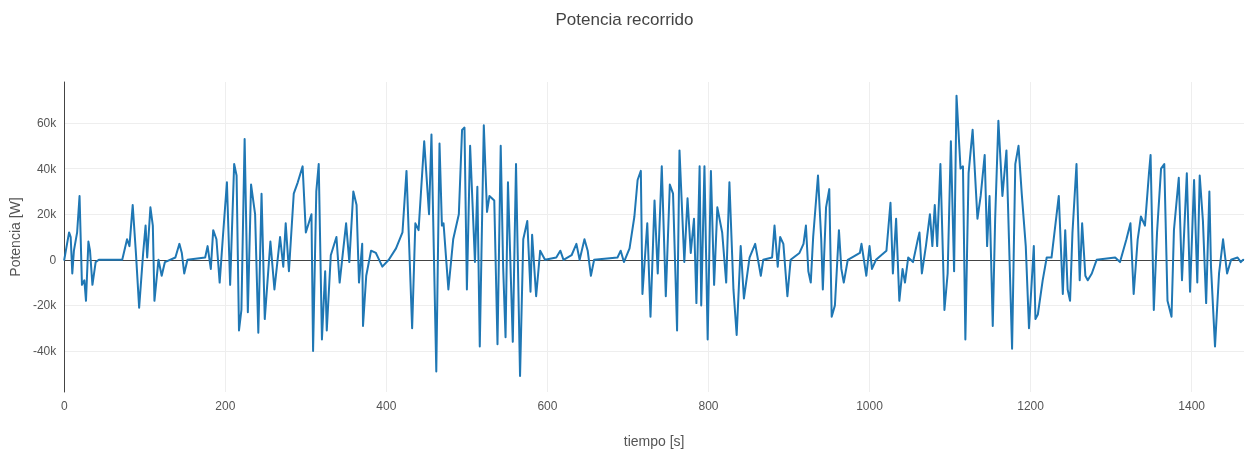 Image resolution: width=1249 pixels, height=462 pixels. Describe the element at coordinates (47, 168) in the screenshot. I see `y-tick-label: 40k` at that location.